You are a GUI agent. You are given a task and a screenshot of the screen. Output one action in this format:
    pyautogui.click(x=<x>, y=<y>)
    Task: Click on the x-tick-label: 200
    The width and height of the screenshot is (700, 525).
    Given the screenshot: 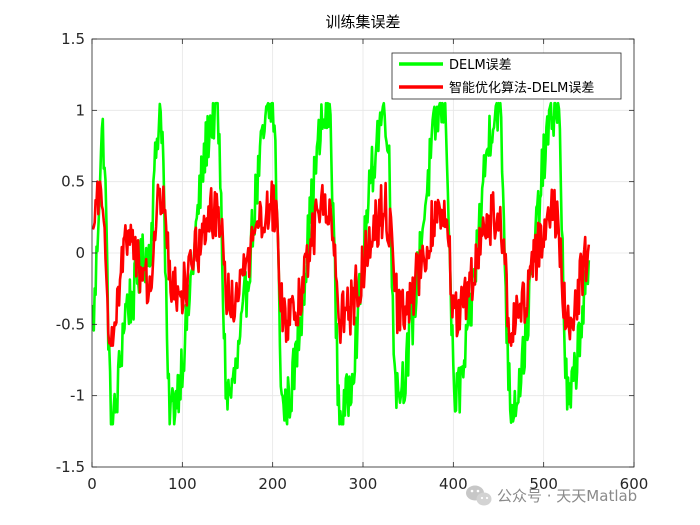 What is the action you would take?
    pyautogui.click(x=272, y=484)
    